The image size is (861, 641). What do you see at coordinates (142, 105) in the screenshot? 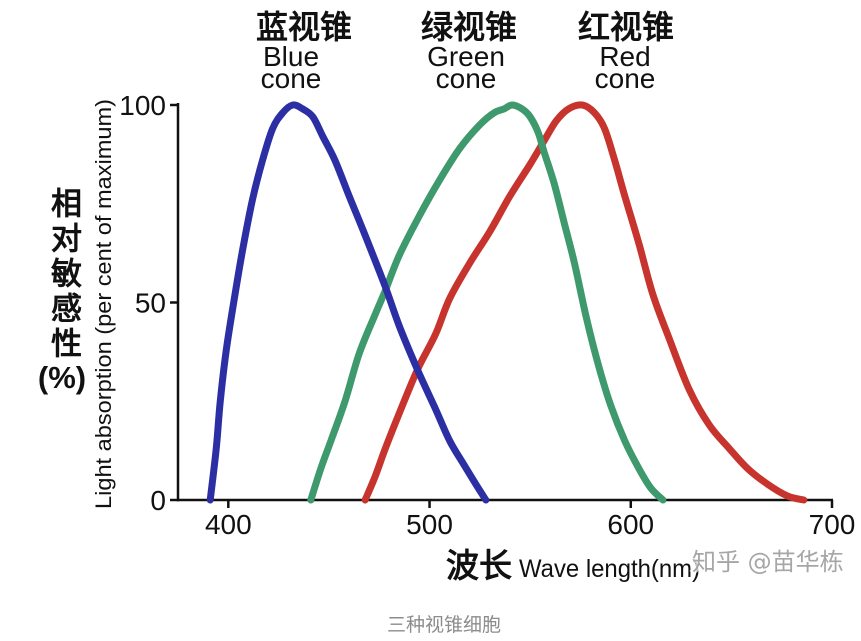
I see `y-tick-label-100: 100` at bounding box center [142, 105].